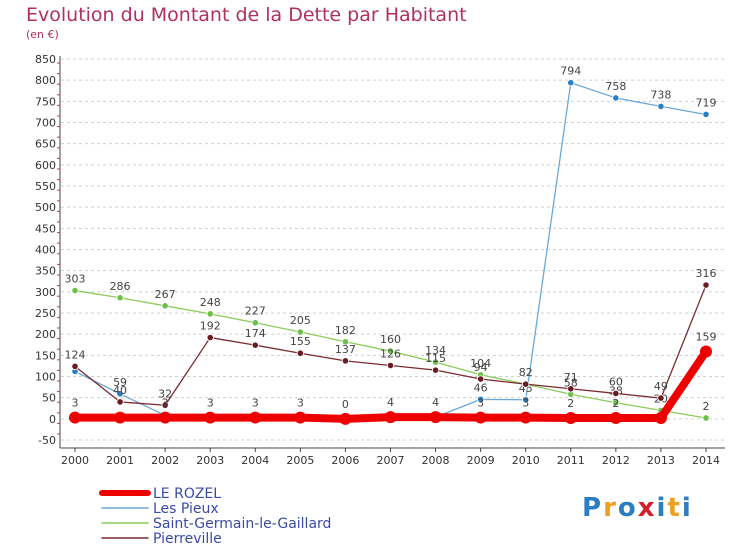 This screenshot has width=750, height=550. I want to click on data-label: 286, so click(120, 286).